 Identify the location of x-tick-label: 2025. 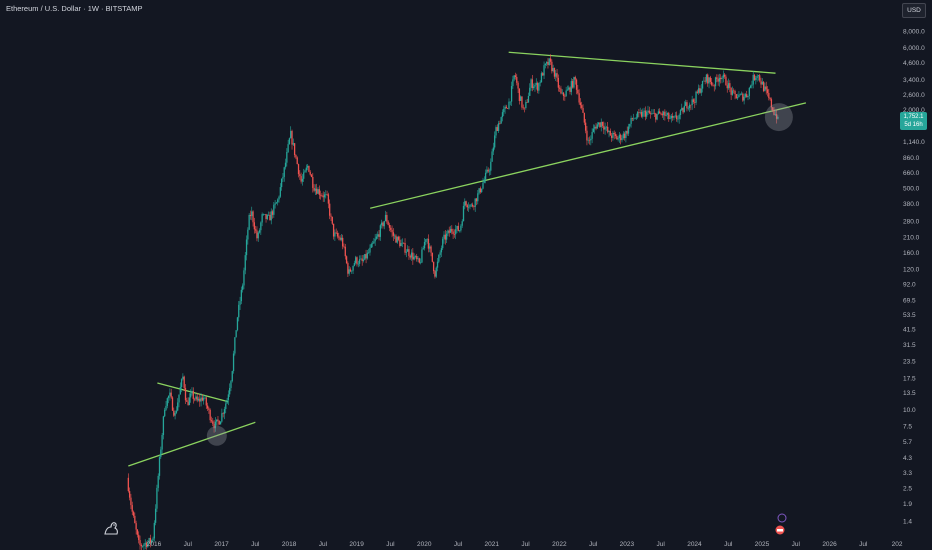
(762, 544).